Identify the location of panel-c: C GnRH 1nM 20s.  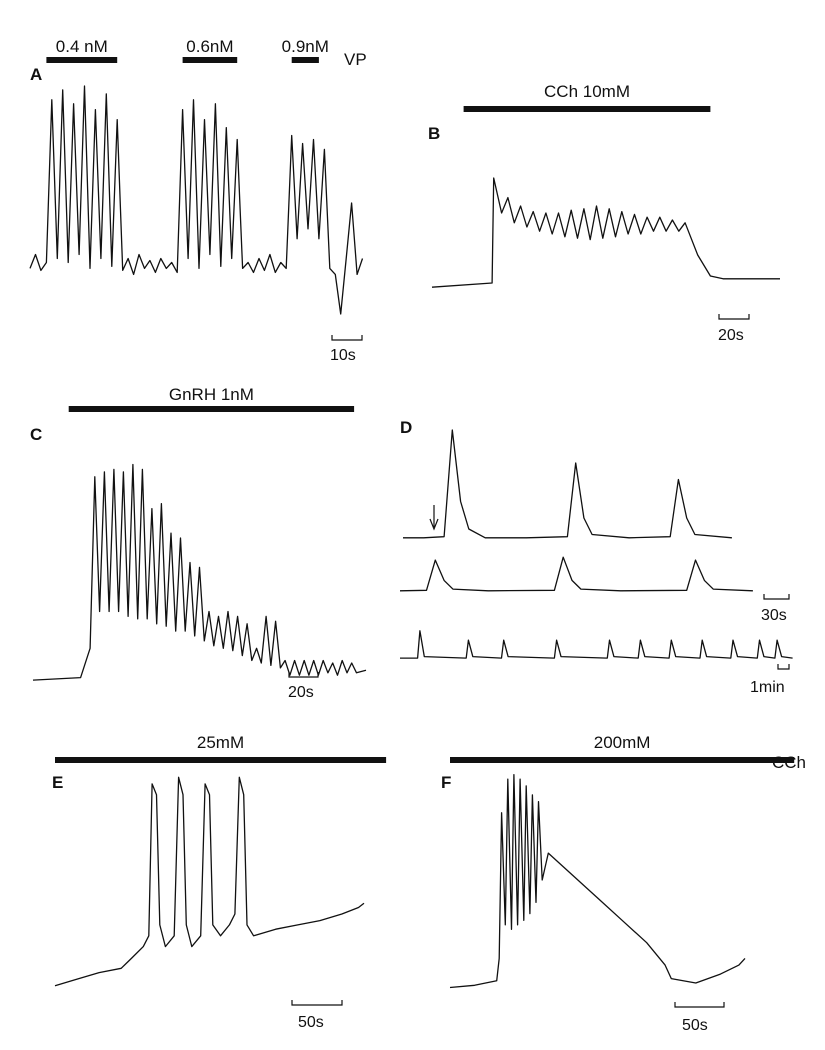
(198, 543).